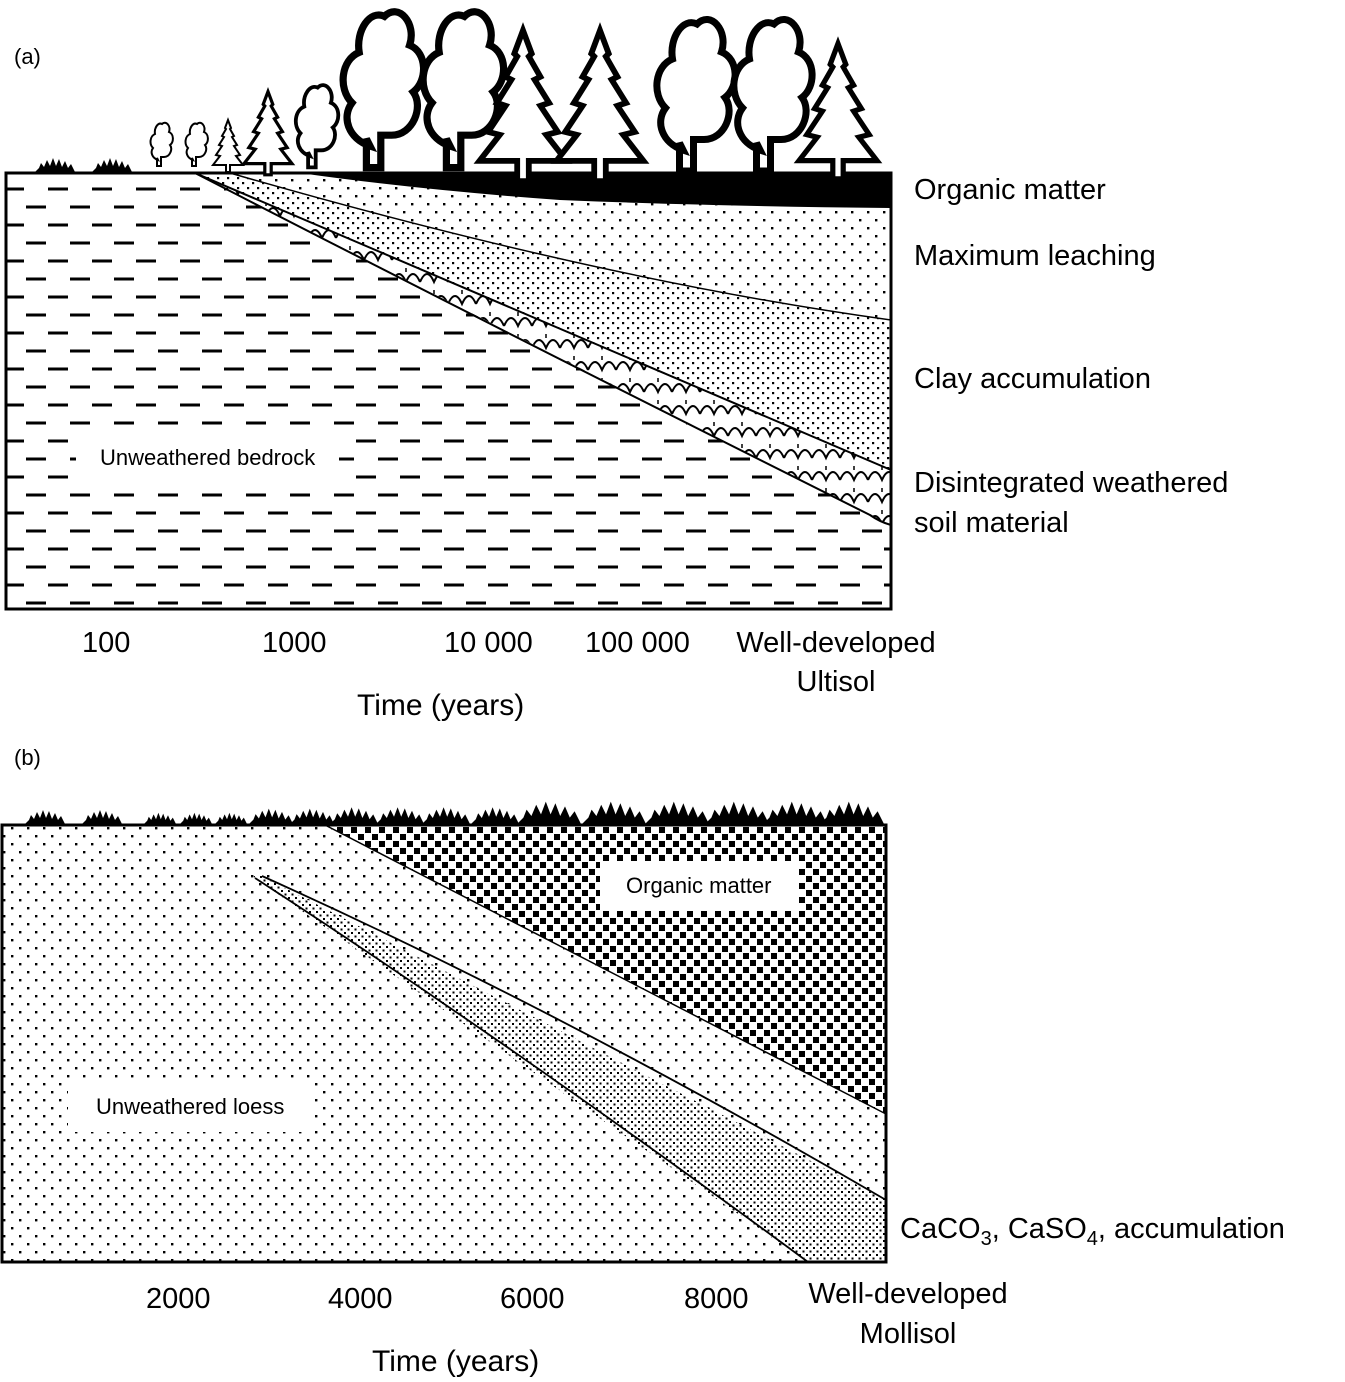 This screenshot has width=1345, height=1382. Describe the element at coordinates (543, 349) in the screenshot. I see `weathered-band` at that location.